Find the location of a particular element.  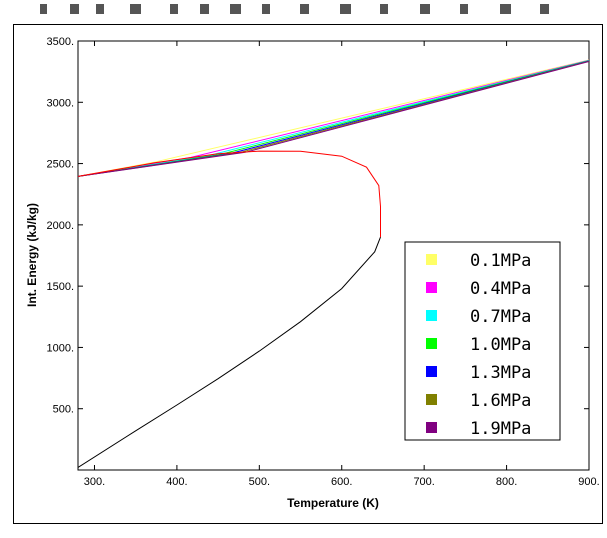

legend-label: 0.1MPa is located at coordinates (500, 261).